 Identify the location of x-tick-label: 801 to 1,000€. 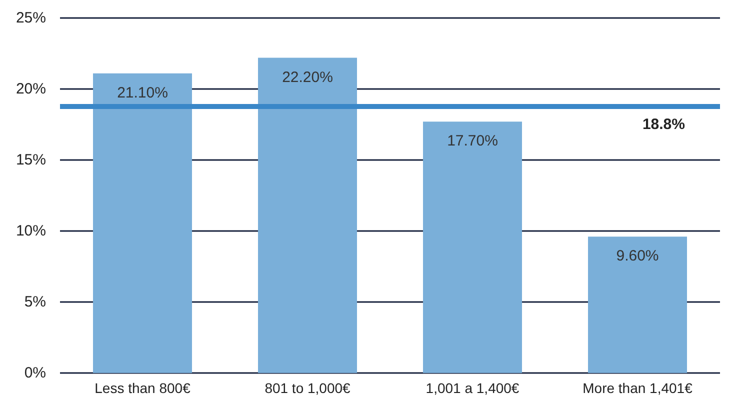
(307, 388).